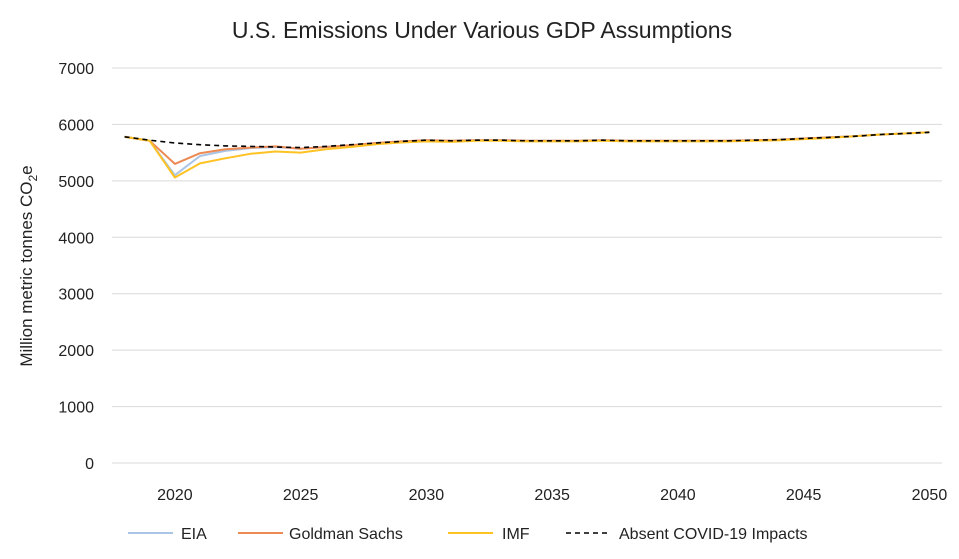 This screenshot has width=959, height=559. I want to click on x-tick-label: 2035, so click(552, 495).